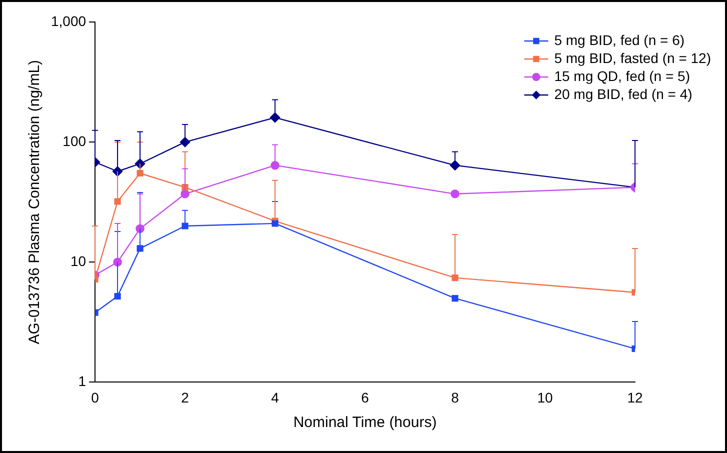 The height and width of the screenshot is (453, 727). What do you see at coordinates (622, 76) in the screenshot?
I see `legend-label: 15 mg QD, fed (n = 5)` at bounding box center [622, 76].